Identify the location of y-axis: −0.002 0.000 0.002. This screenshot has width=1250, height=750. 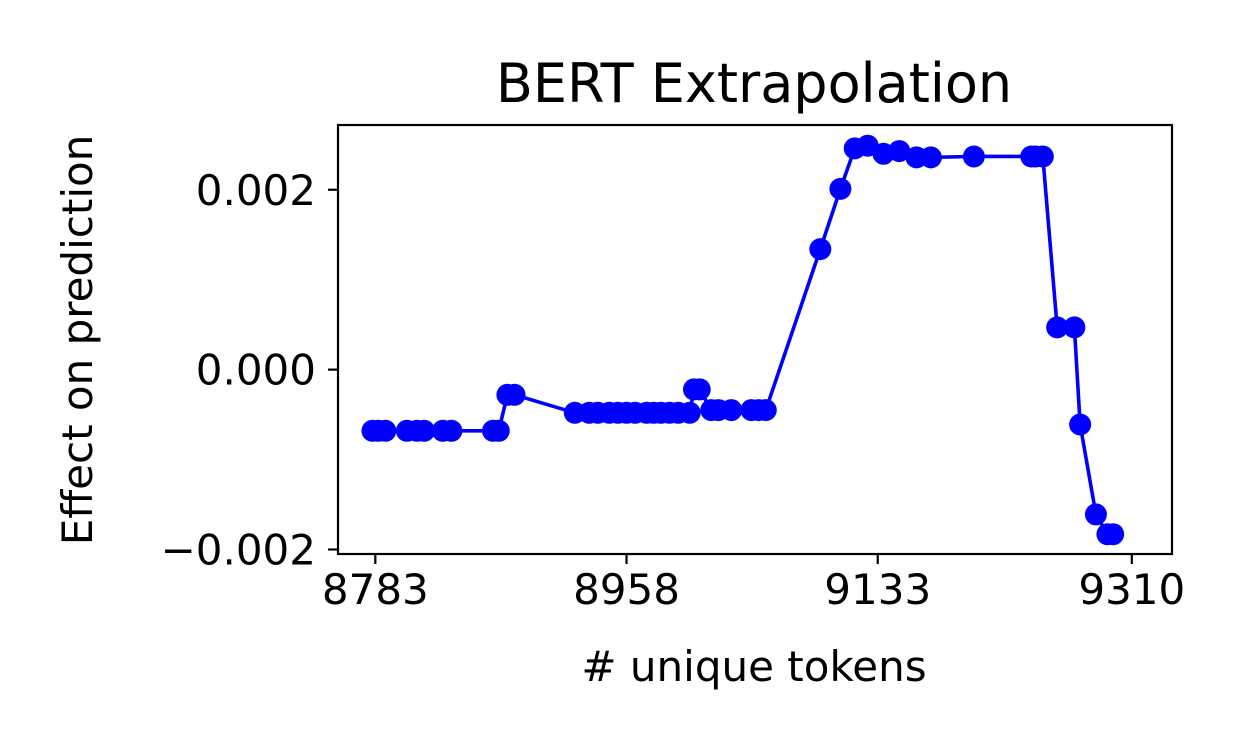
(249, 370).